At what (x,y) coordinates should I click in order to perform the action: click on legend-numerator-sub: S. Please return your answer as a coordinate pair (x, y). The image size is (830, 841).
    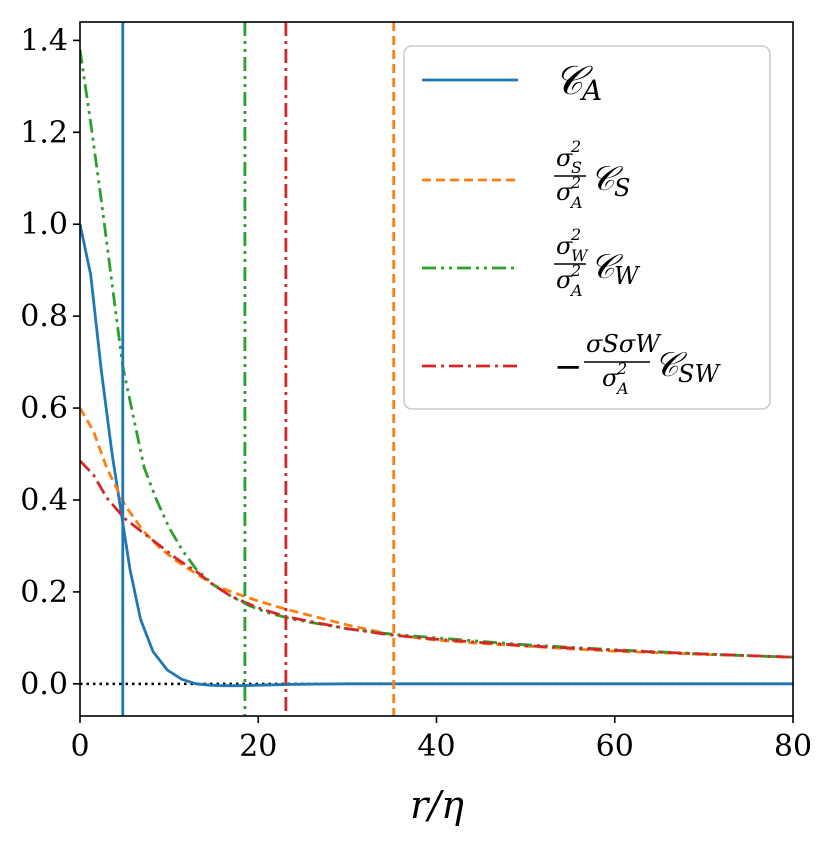
    Looking at the image, I should click on (576, 167).